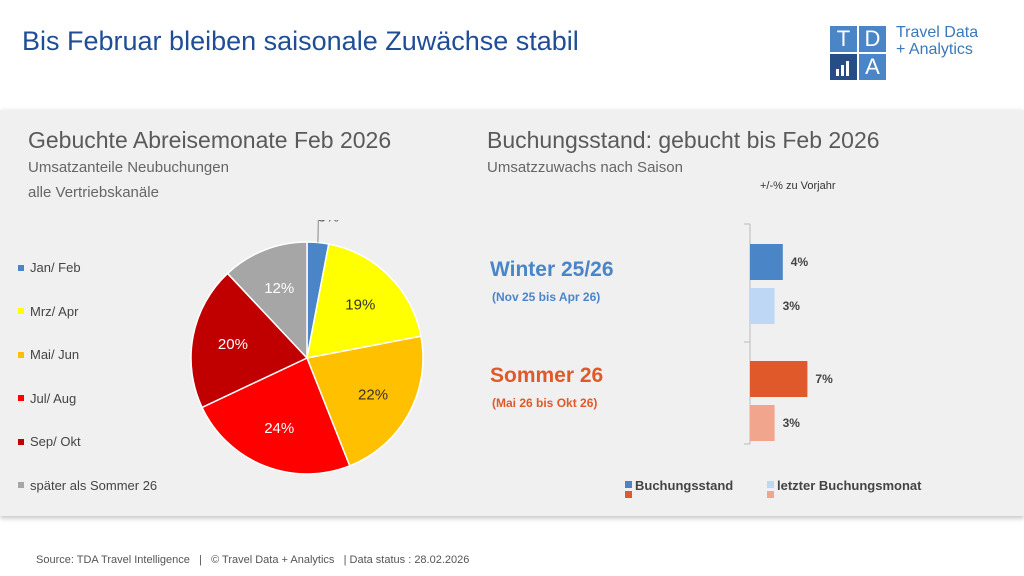 The height and width of the screenshot is (576, 1024). What do you see at coordinates (770, 484) in the screenshot?
I see `legend-swatch-letzter-monat` at bounding box center [770, 484].